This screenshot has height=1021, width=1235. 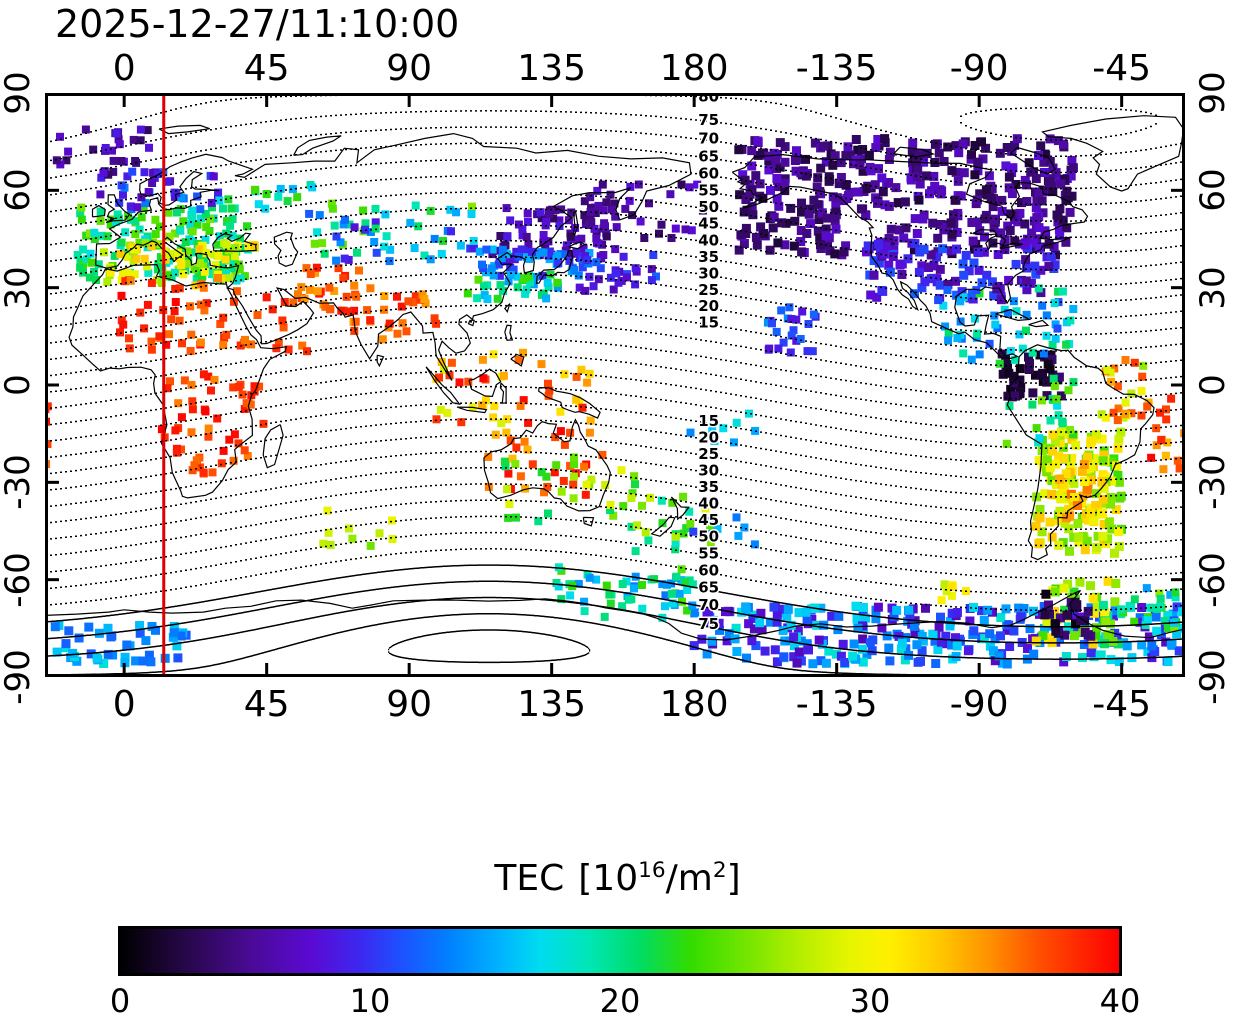 I want to click on colorbar-title-bracket-close: ], so click(x=733, y=878).